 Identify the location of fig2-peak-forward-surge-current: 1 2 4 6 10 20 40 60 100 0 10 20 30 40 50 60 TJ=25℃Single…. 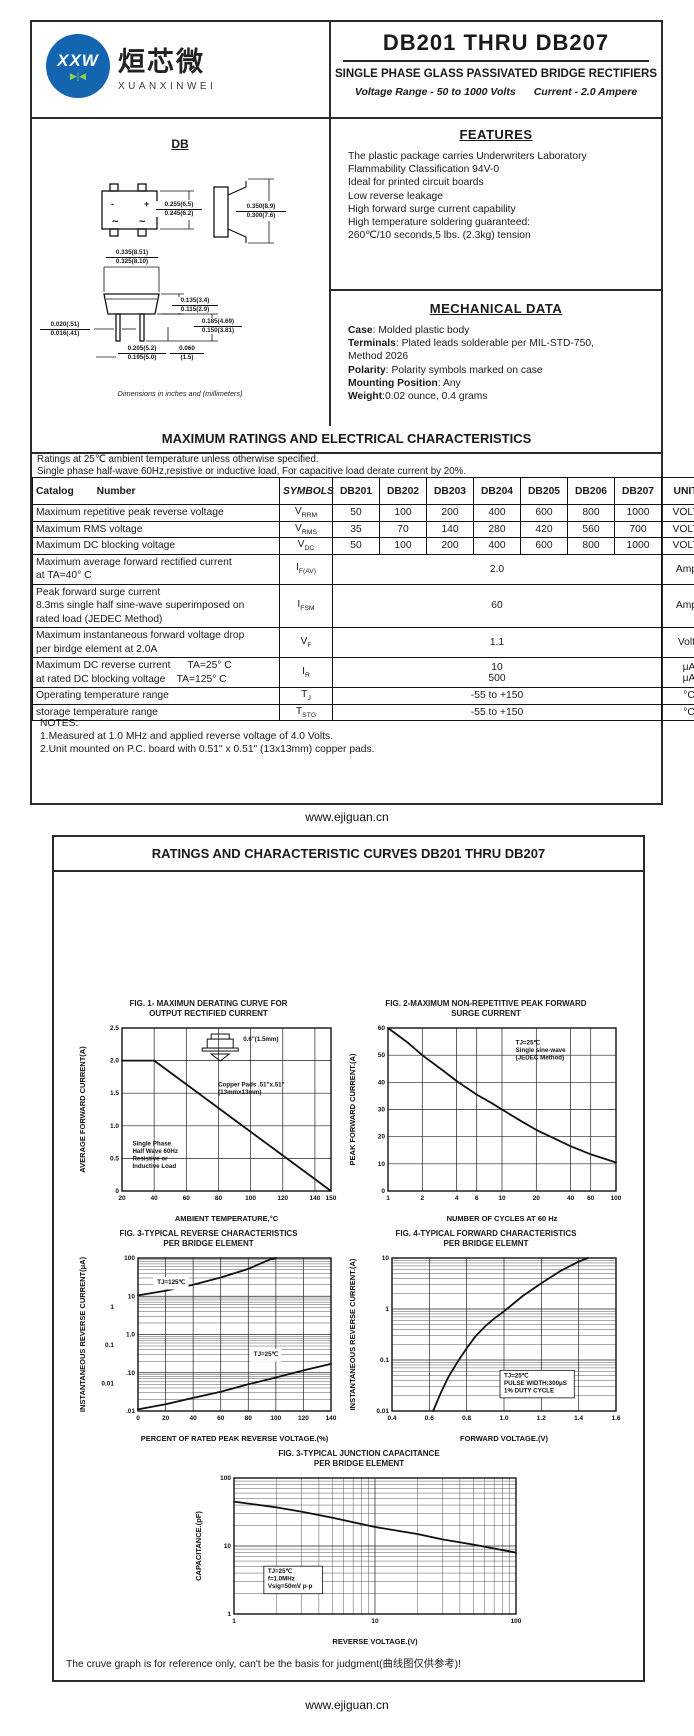
(485, 1124).